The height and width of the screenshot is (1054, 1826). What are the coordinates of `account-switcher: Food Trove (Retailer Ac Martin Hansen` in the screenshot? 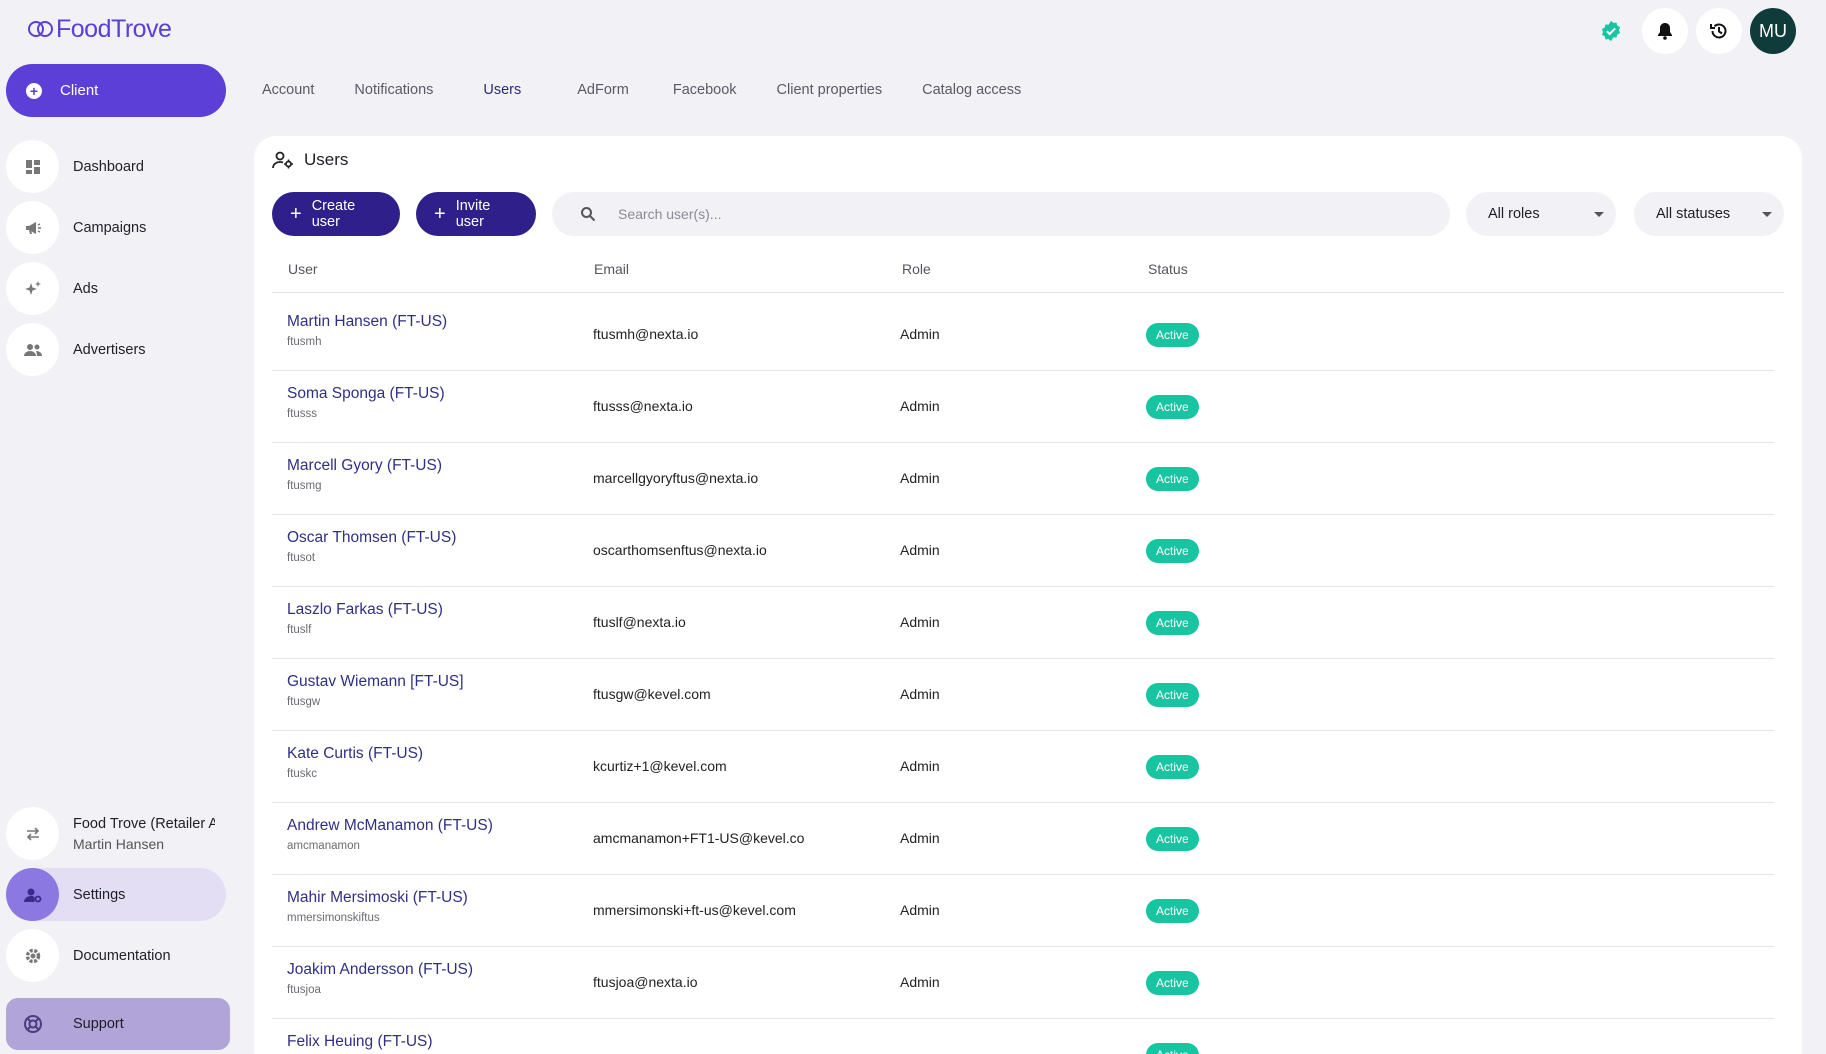 It's located at (116, 833).